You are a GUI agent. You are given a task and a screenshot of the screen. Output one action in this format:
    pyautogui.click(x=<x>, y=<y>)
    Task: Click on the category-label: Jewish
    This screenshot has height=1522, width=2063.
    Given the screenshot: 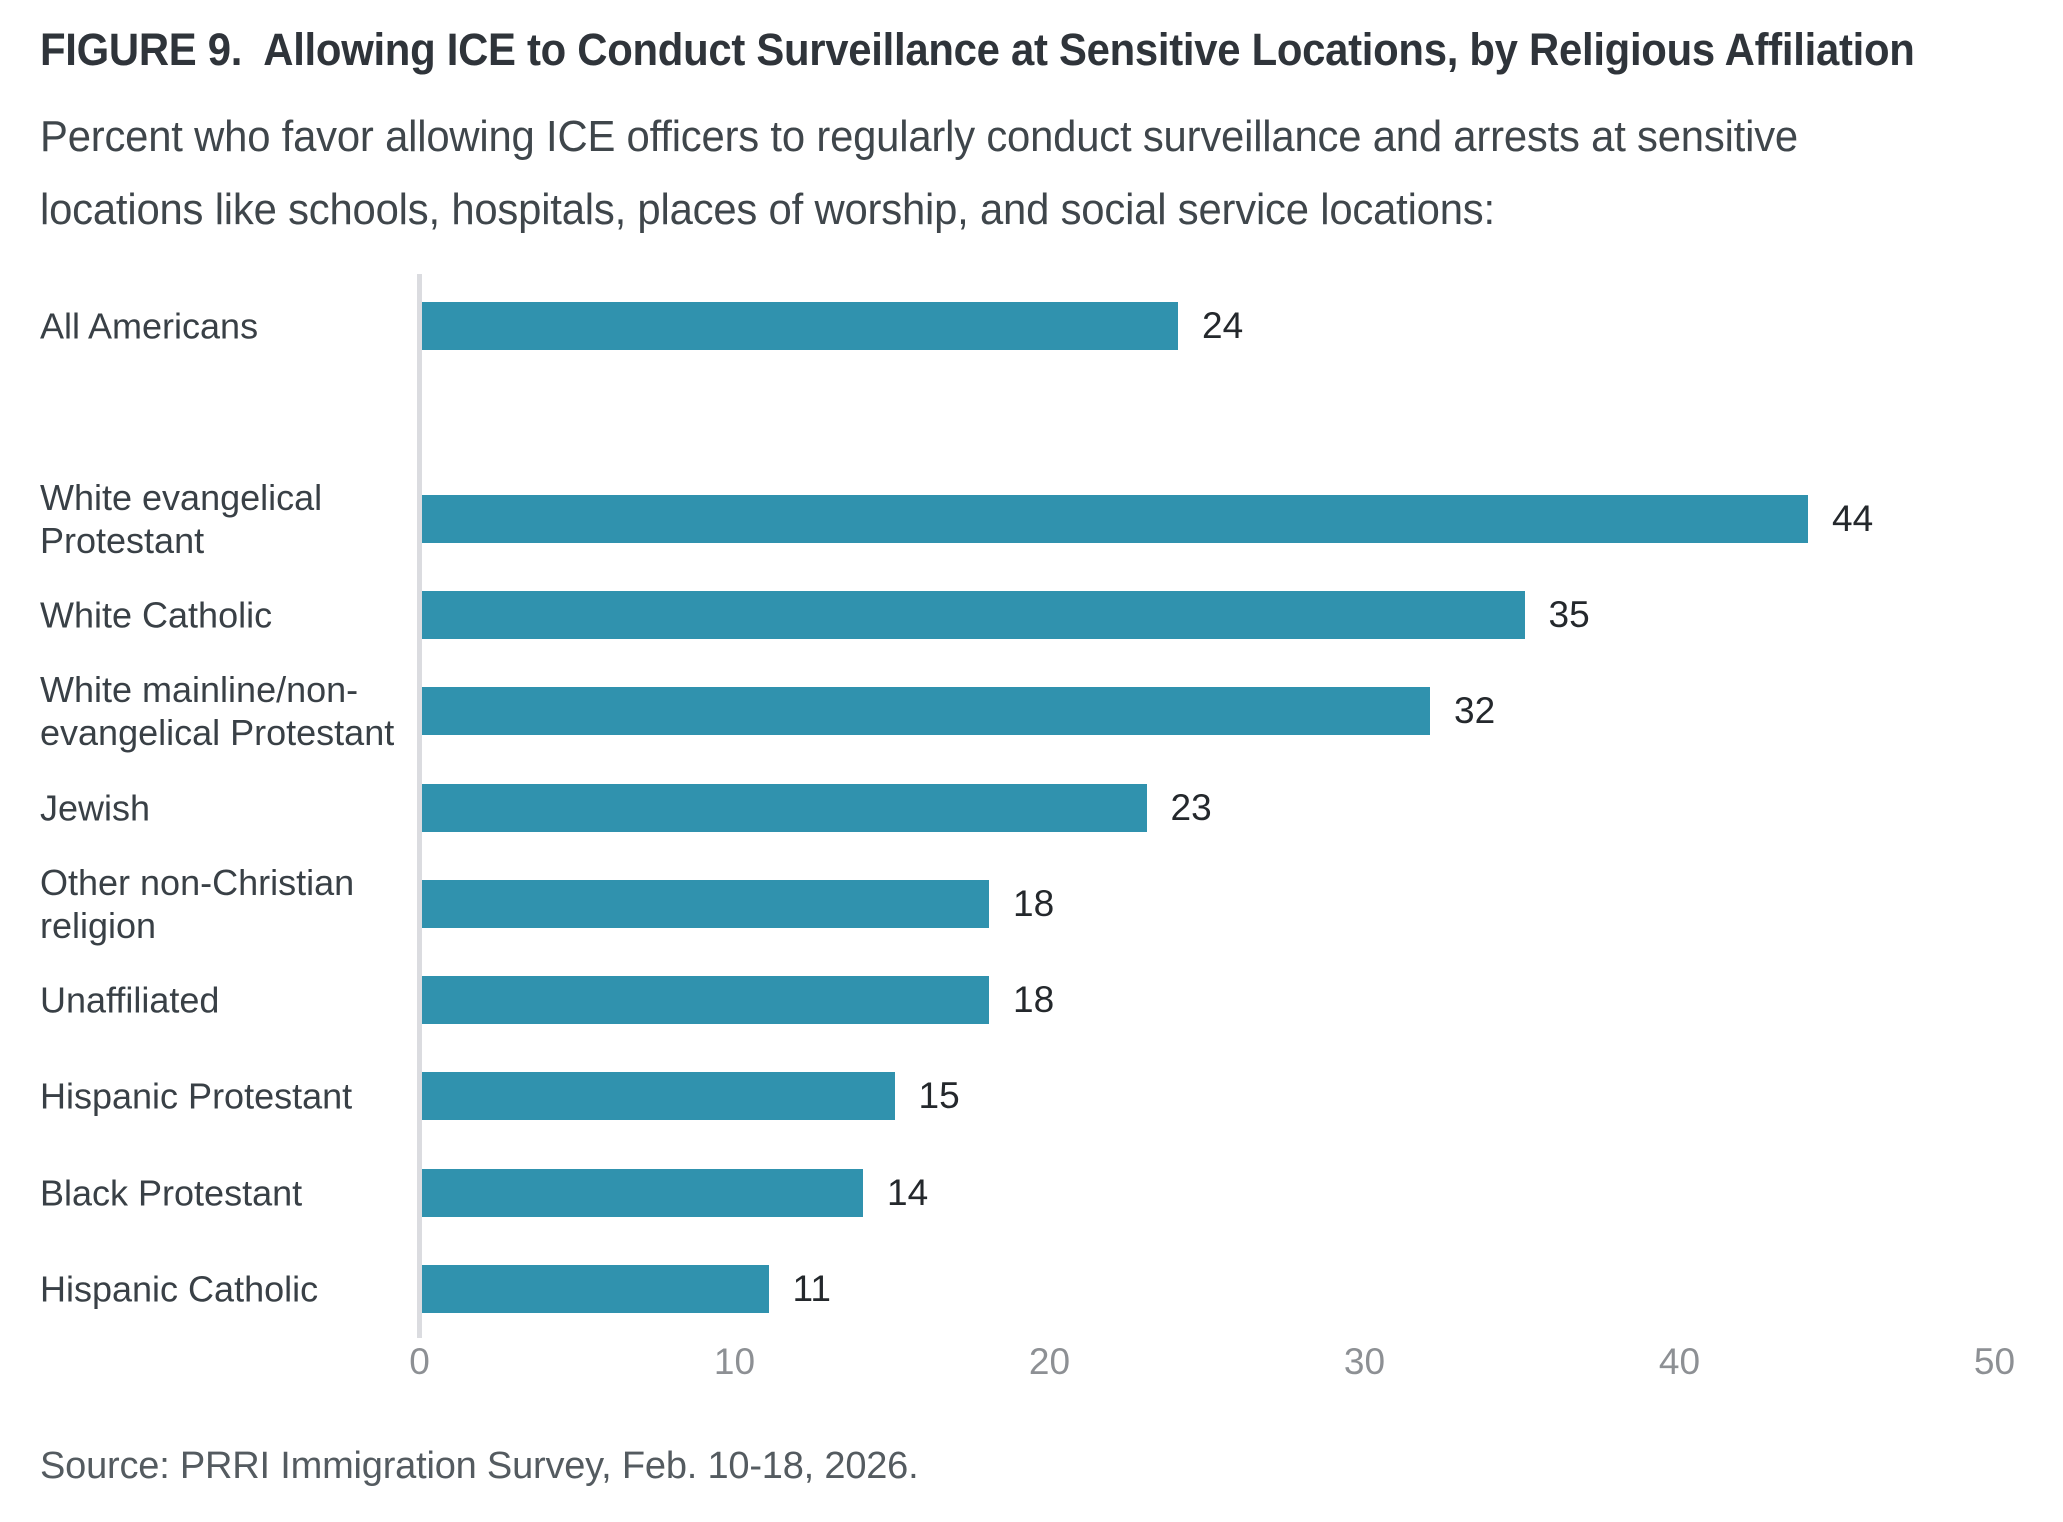 What is the action you would take?
    pyautogui.click(x=95, y=807)
    